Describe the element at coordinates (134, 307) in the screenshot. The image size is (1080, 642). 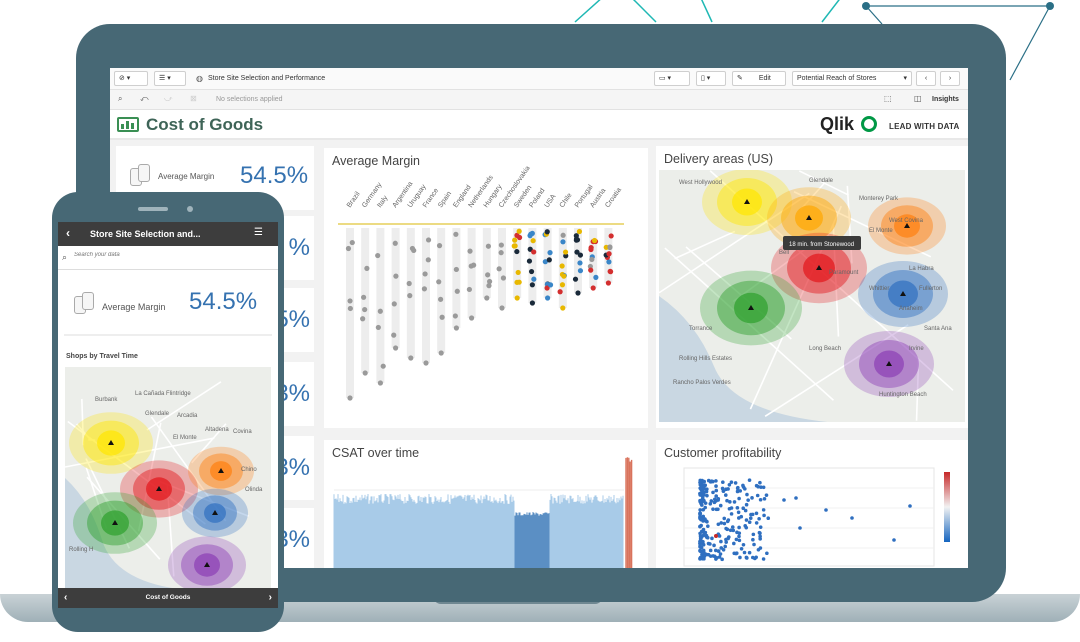
I see `phone-kpi-label: Average Margin` at that location.